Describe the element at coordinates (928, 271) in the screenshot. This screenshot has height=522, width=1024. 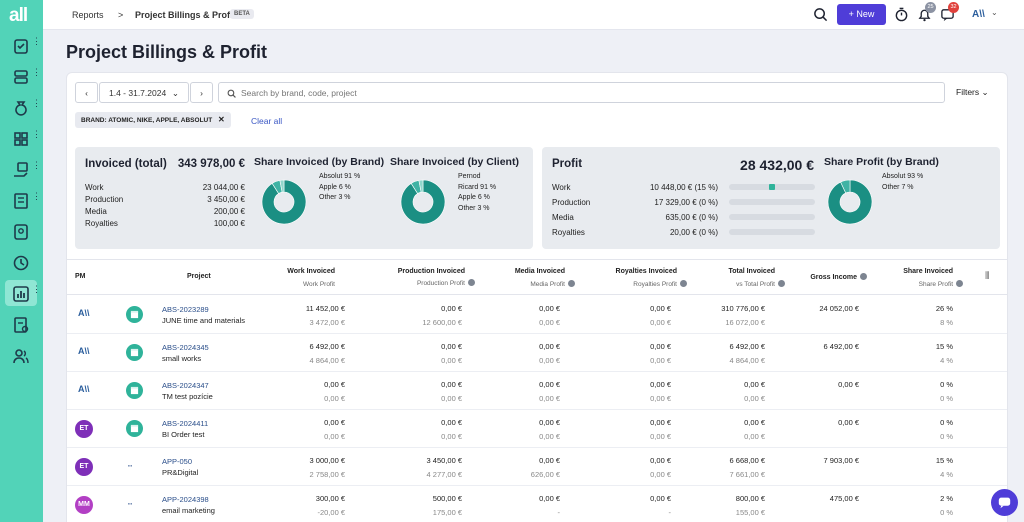
I see `col-share-label: Share Invoiced` at that location.